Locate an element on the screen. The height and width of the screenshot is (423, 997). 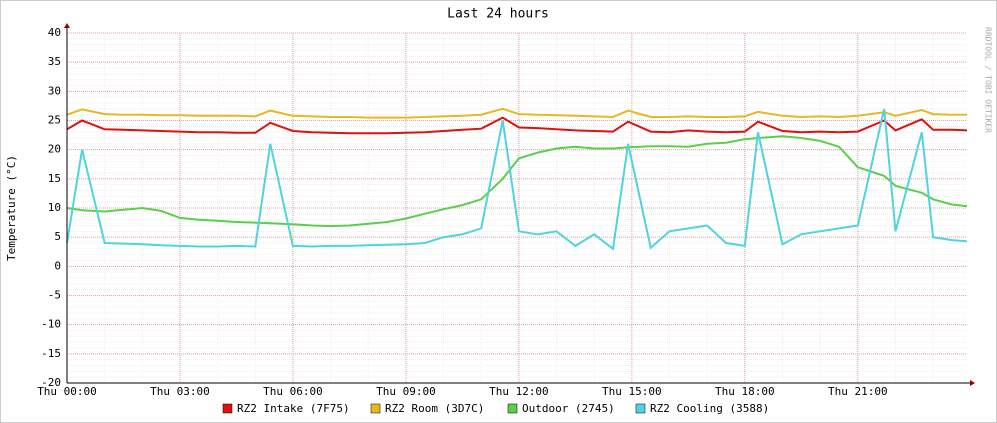
y-tick-label: -10 is located at coordinates (51, 324).